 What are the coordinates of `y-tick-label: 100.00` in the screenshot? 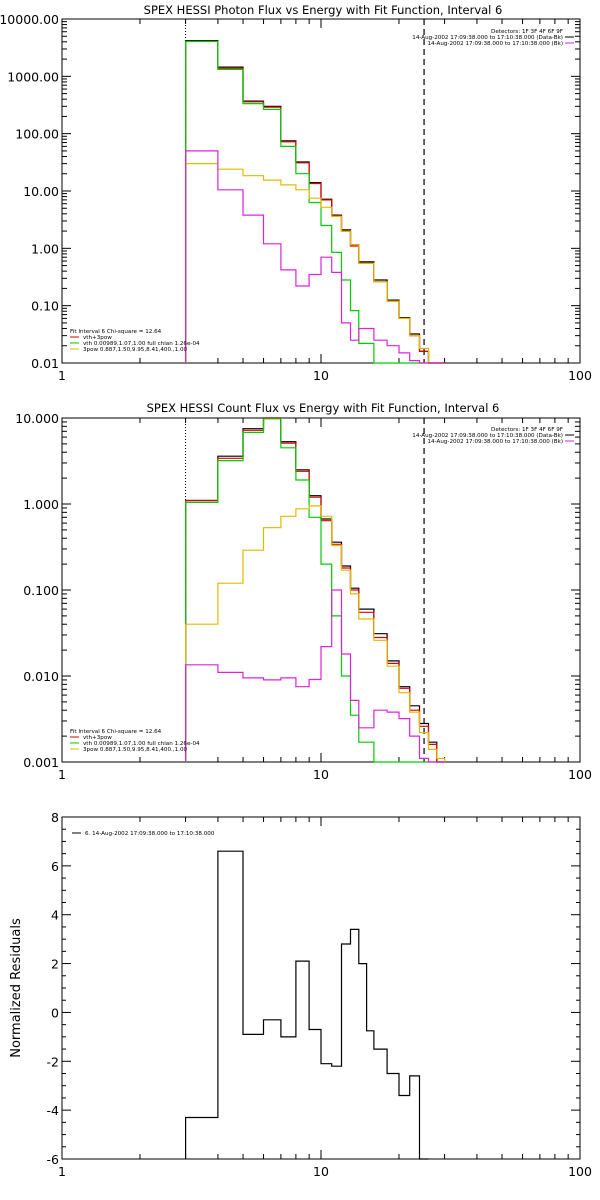 It's located at (37, 134).